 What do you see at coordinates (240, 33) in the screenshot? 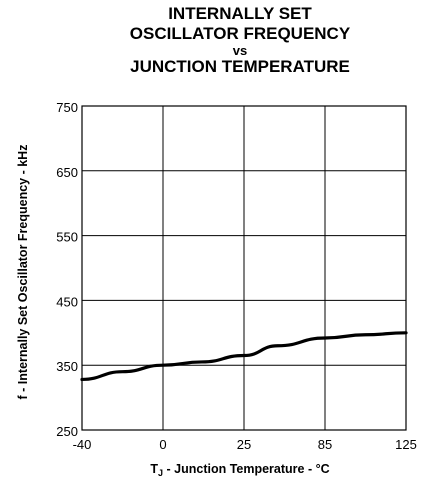
I see `title-line-2: OSCILLATOR FREQUENCY` at bounding box center [240, 33].